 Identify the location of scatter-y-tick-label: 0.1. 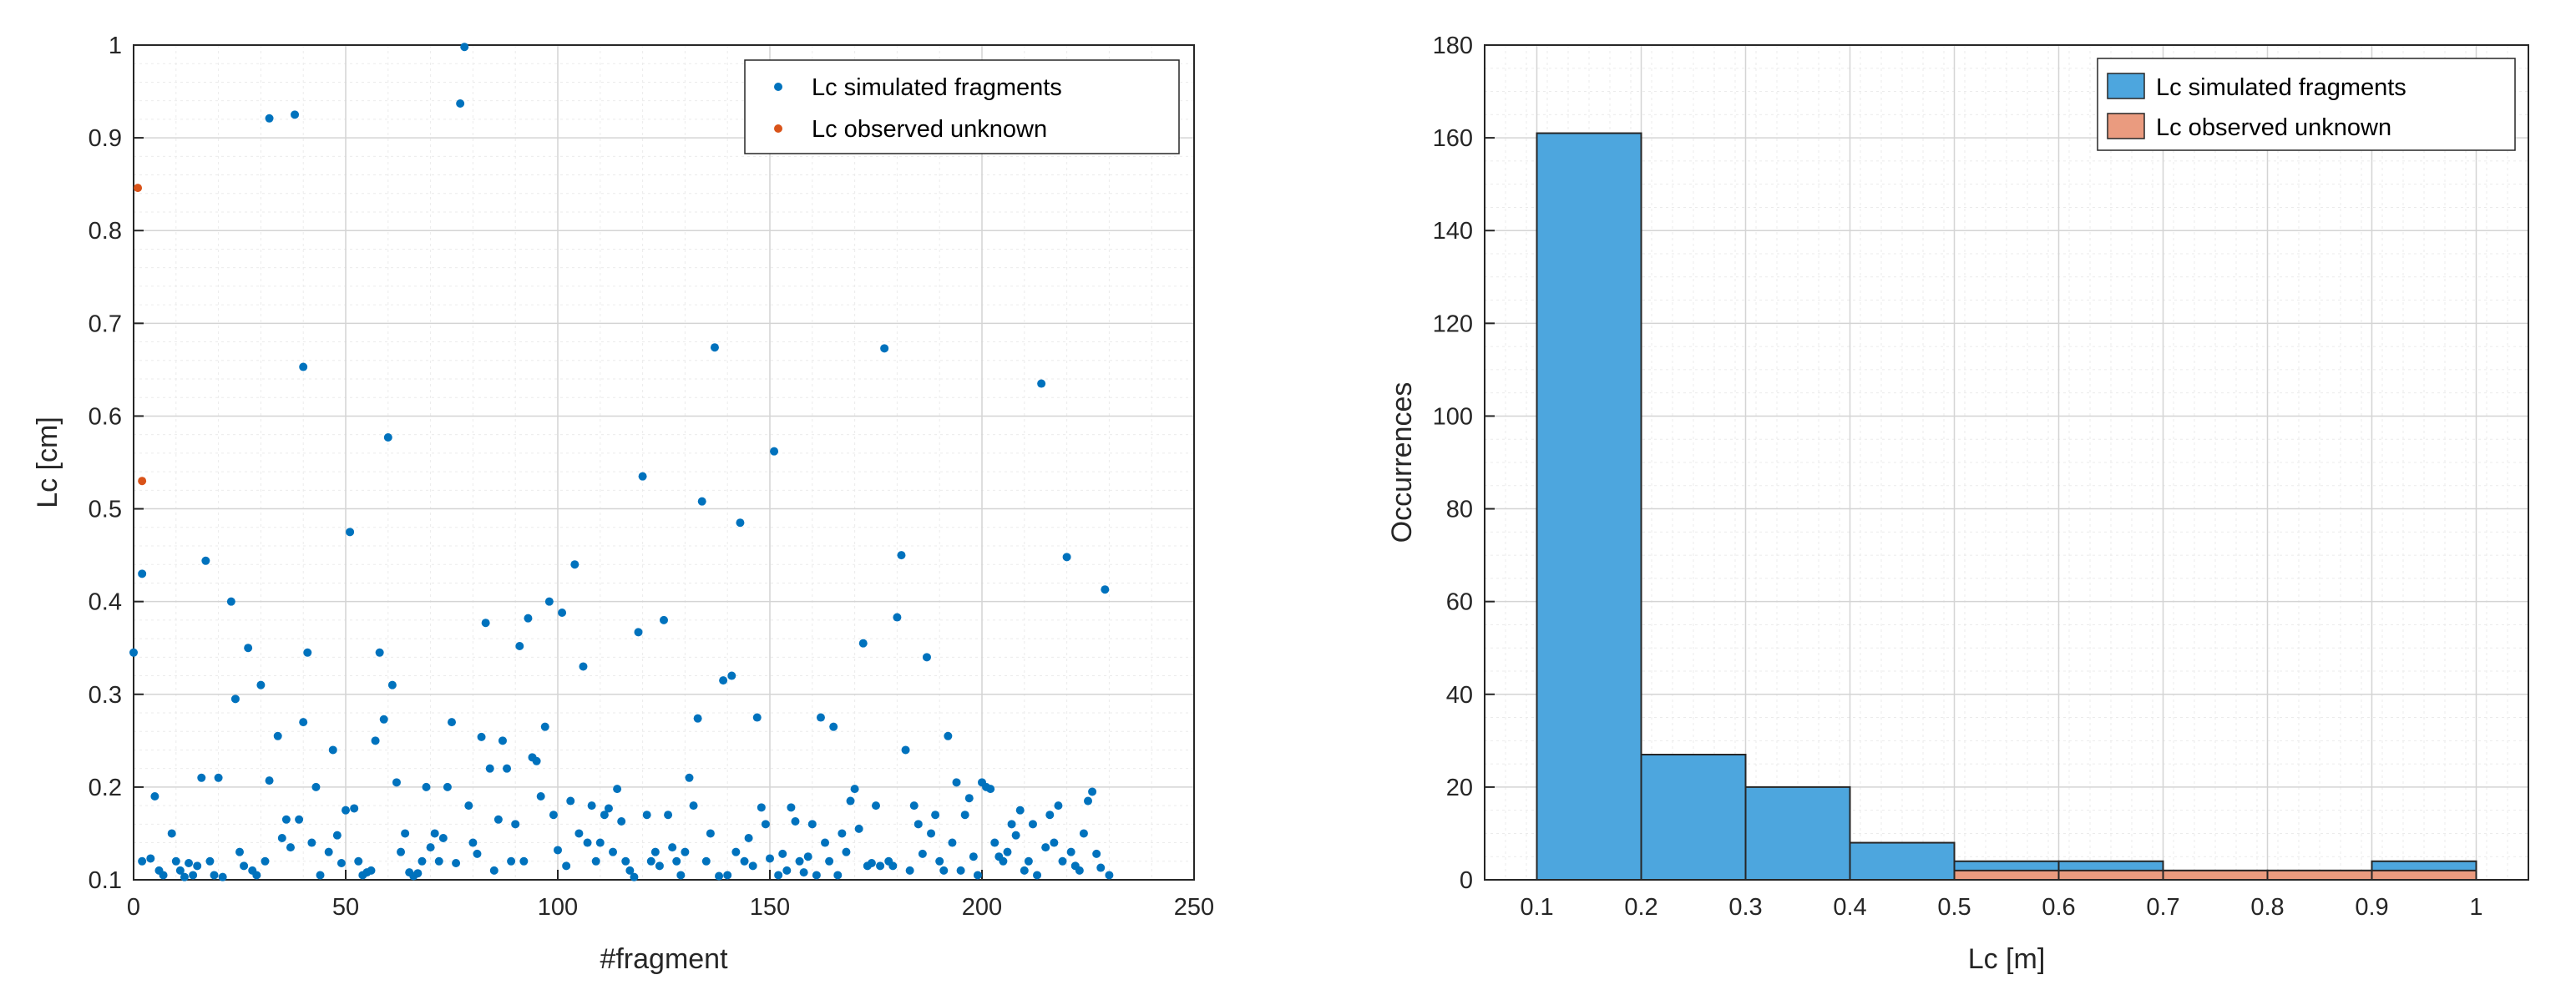
(106, 880).